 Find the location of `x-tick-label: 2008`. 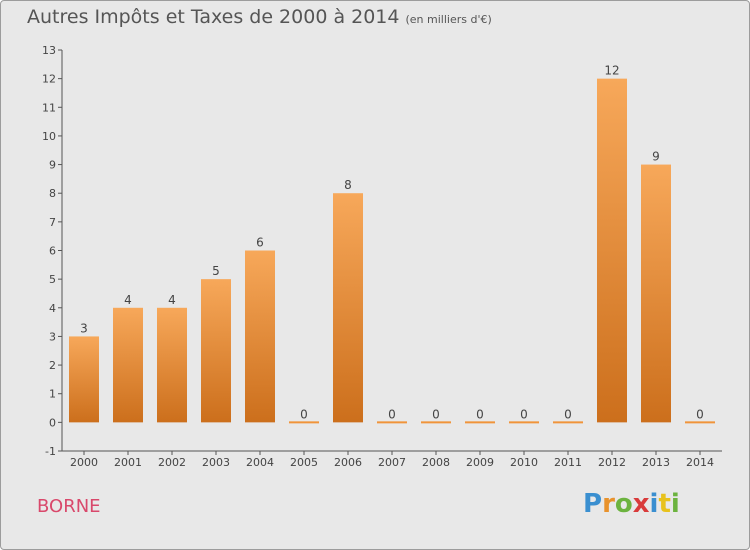

x-tick-label: 2008 is located at coordinates (436, 462).